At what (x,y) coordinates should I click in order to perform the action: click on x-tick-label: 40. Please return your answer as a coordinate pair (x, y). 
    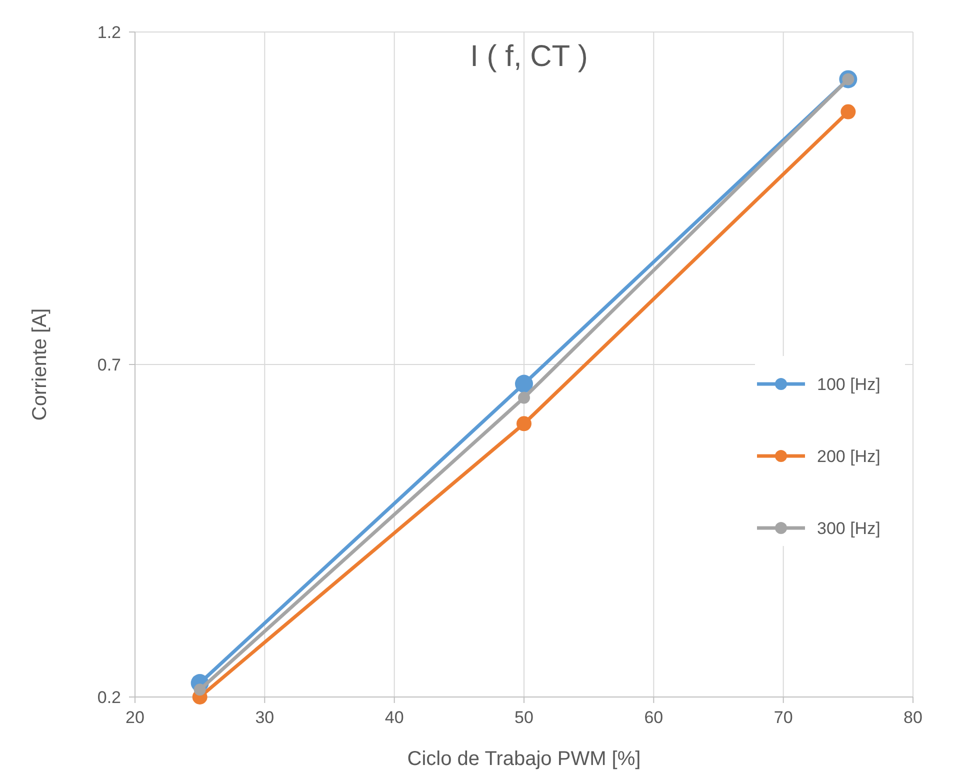
    Looking at the image, I should click on (394, 717).